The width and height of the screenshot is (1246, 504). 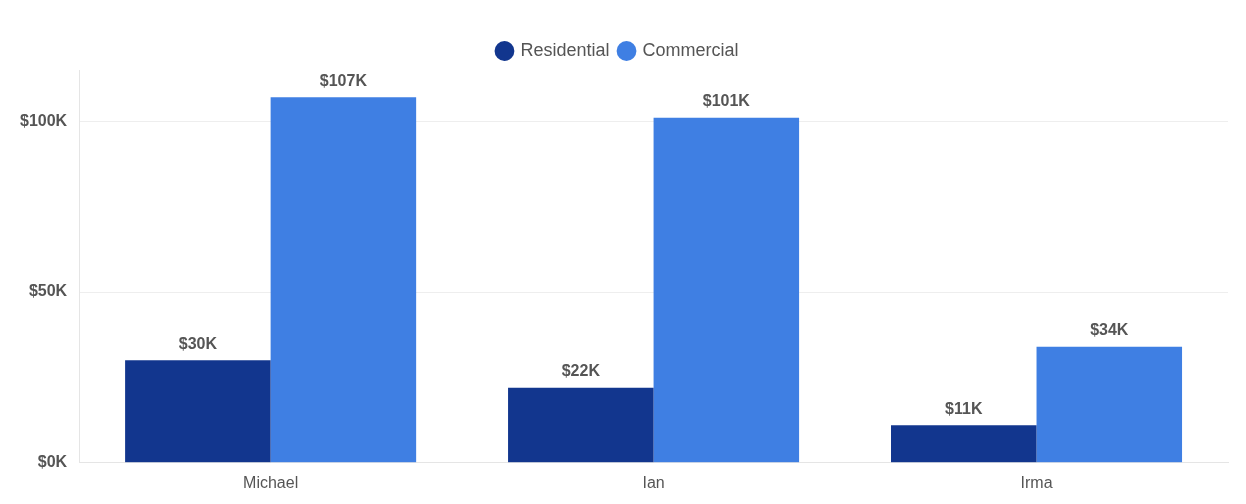 I want to click on y-tick-label: $0K, so click(x=52, y=462).